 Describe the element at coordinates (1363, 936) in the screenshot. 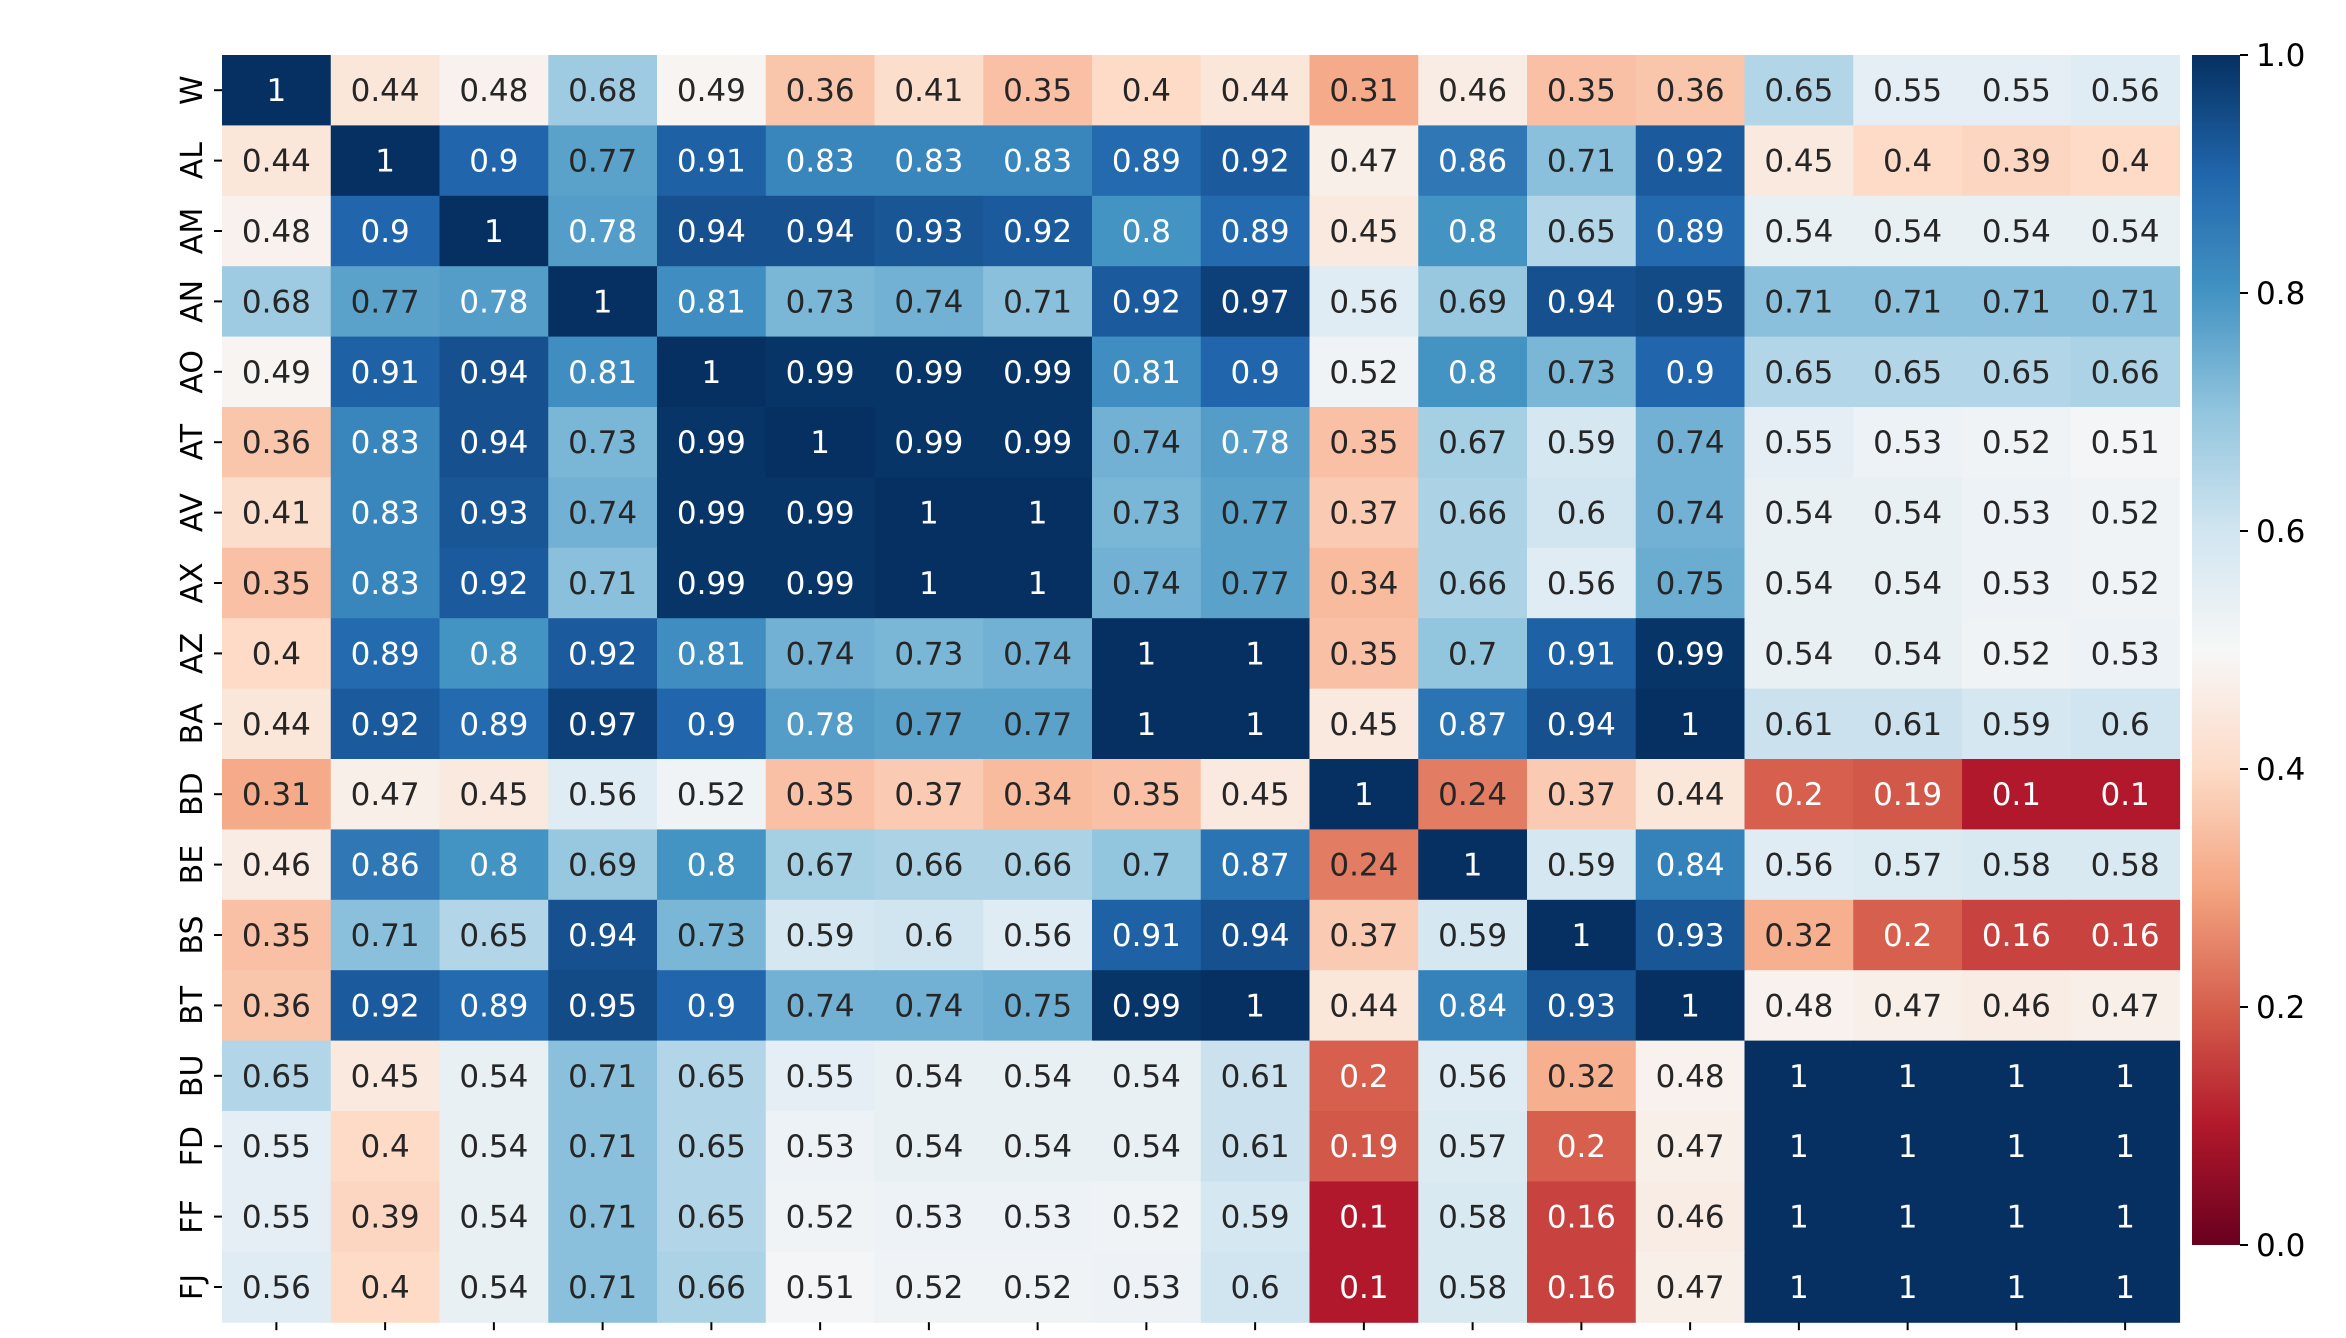

I see `cell-value-label: 0.37` at that location.